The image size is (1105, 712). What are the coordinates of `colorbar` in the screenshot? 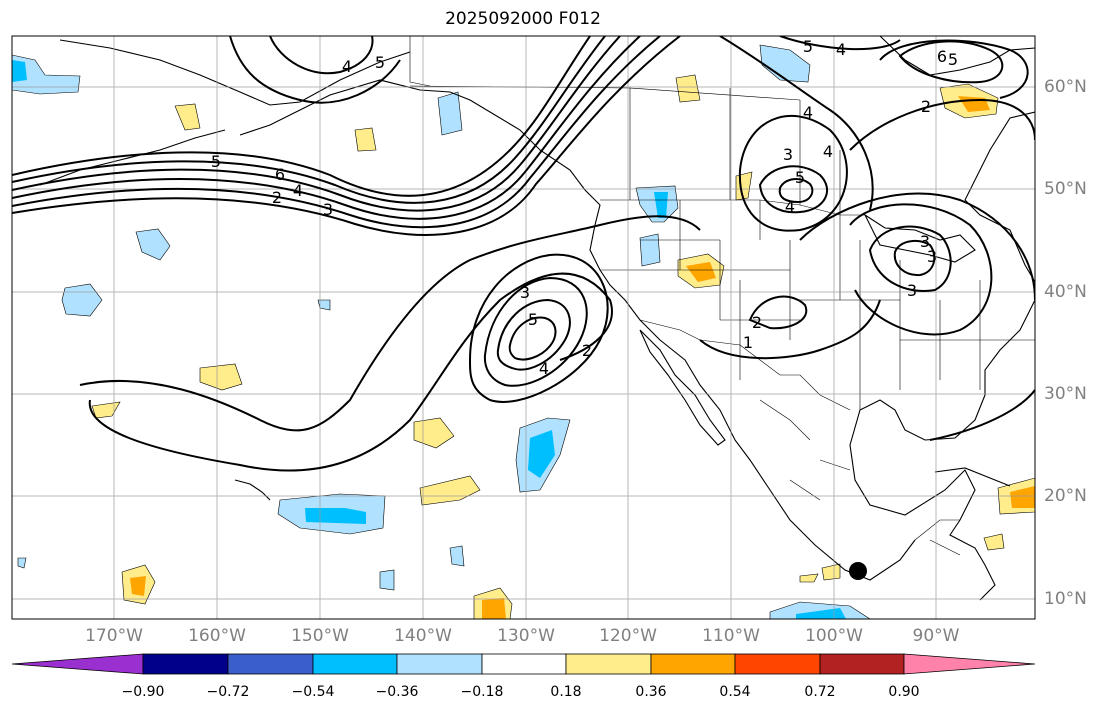 It's located at (523, 664).